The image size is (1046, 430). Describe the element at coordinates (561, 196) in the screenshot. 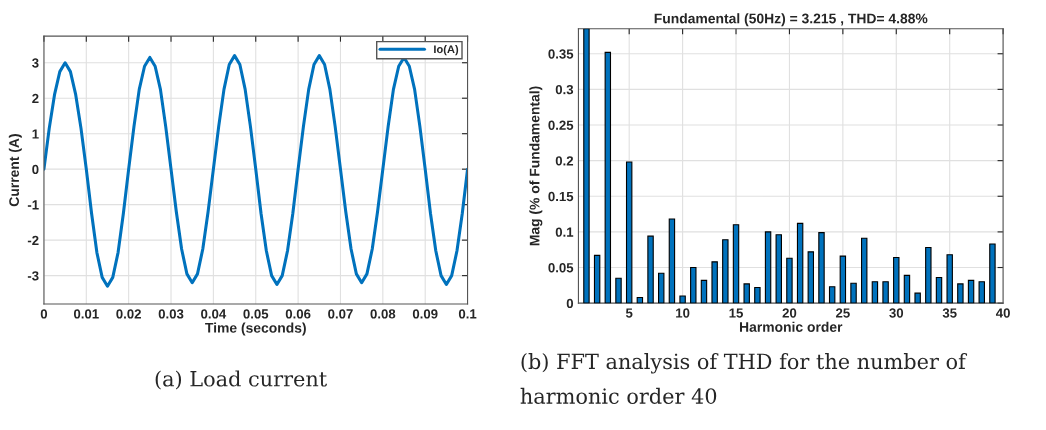

I see `y-tick-label: 0.15` at that location.